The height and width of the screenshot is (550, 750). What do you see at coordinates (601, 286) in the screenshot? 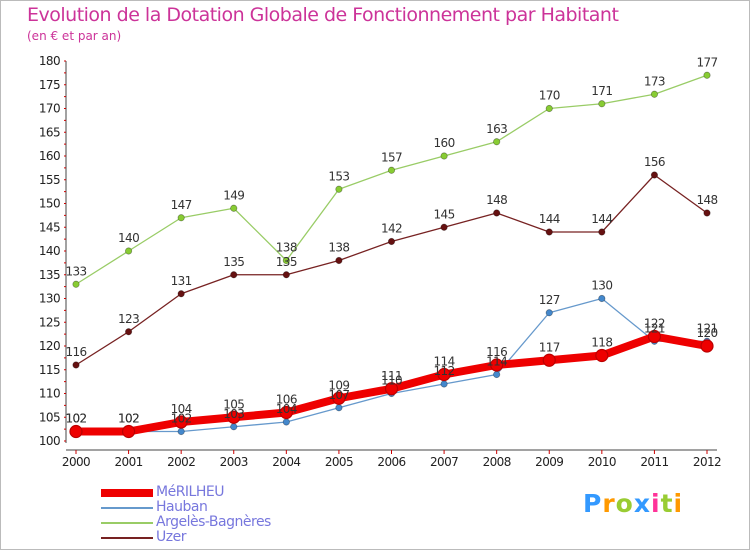
I see `data-label-hauban: 130` at bounding box center [601, 286].